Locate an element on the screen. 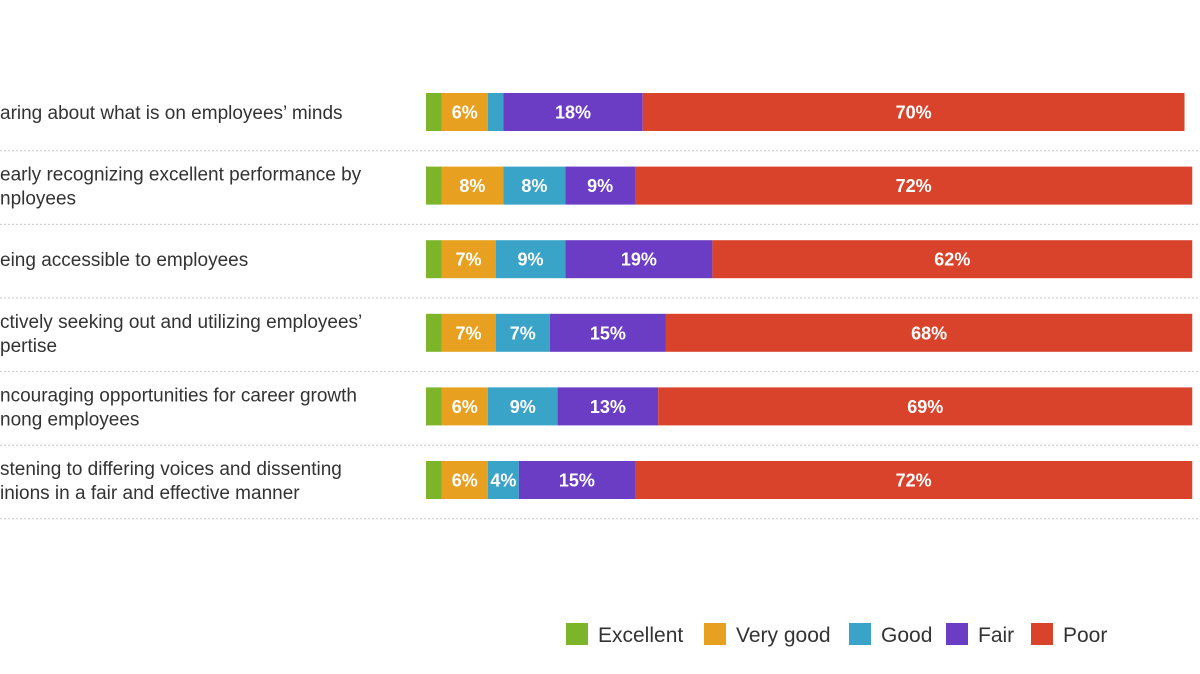 The width and height of the screenshot is (1200, 674). legend-item: Very good is located at coordinates (767, 635).